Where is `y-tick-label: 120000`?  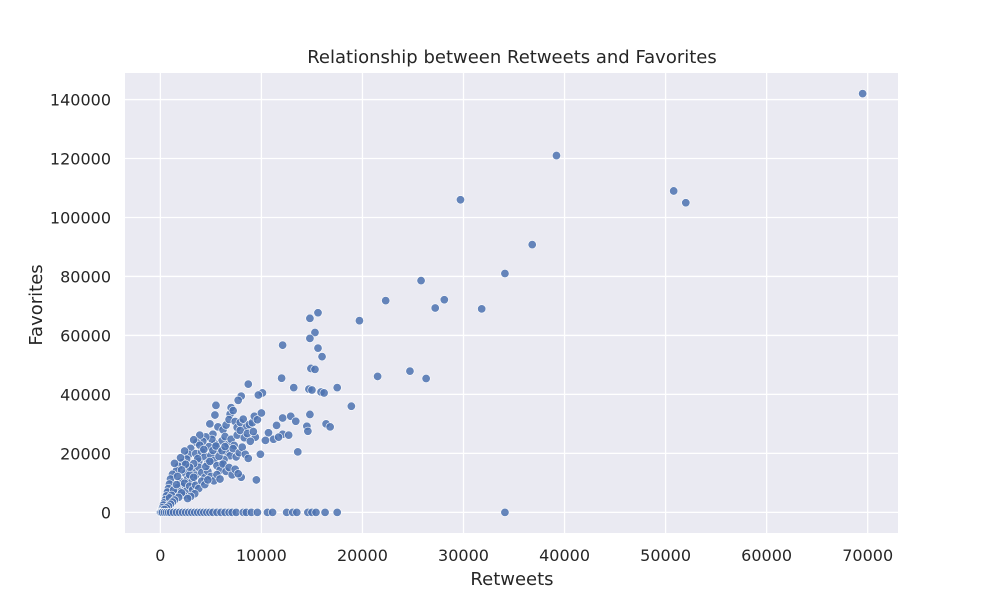
y-tick-label: 120000 is located at coordinates (80, 159).